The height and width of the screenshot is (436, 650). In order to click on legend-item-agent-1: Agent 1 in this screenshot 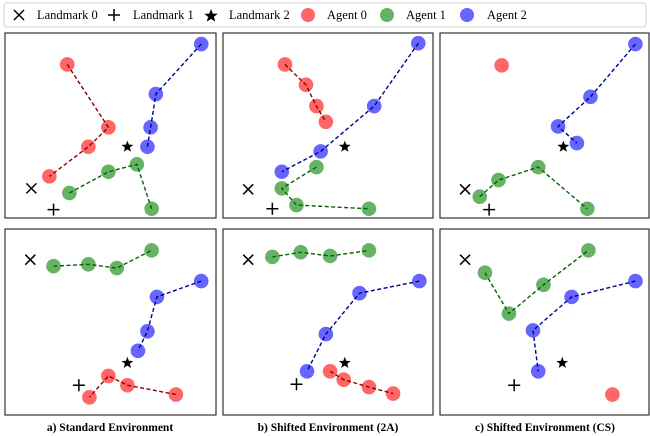, I will do `click(413, 15)`.